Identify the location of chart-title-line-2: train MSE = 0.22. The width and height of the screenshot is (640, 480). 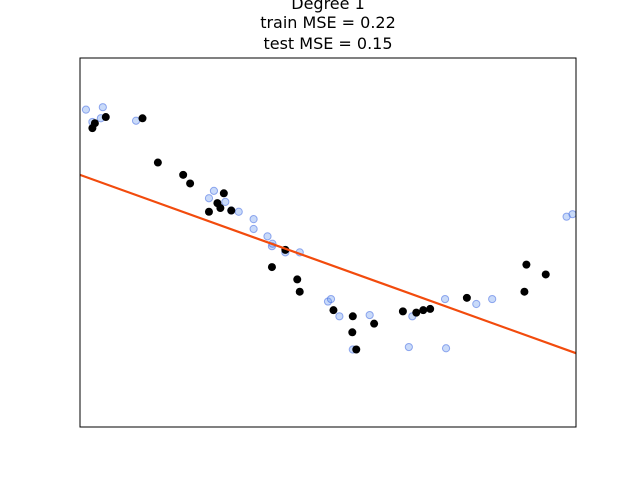
(328, 22).